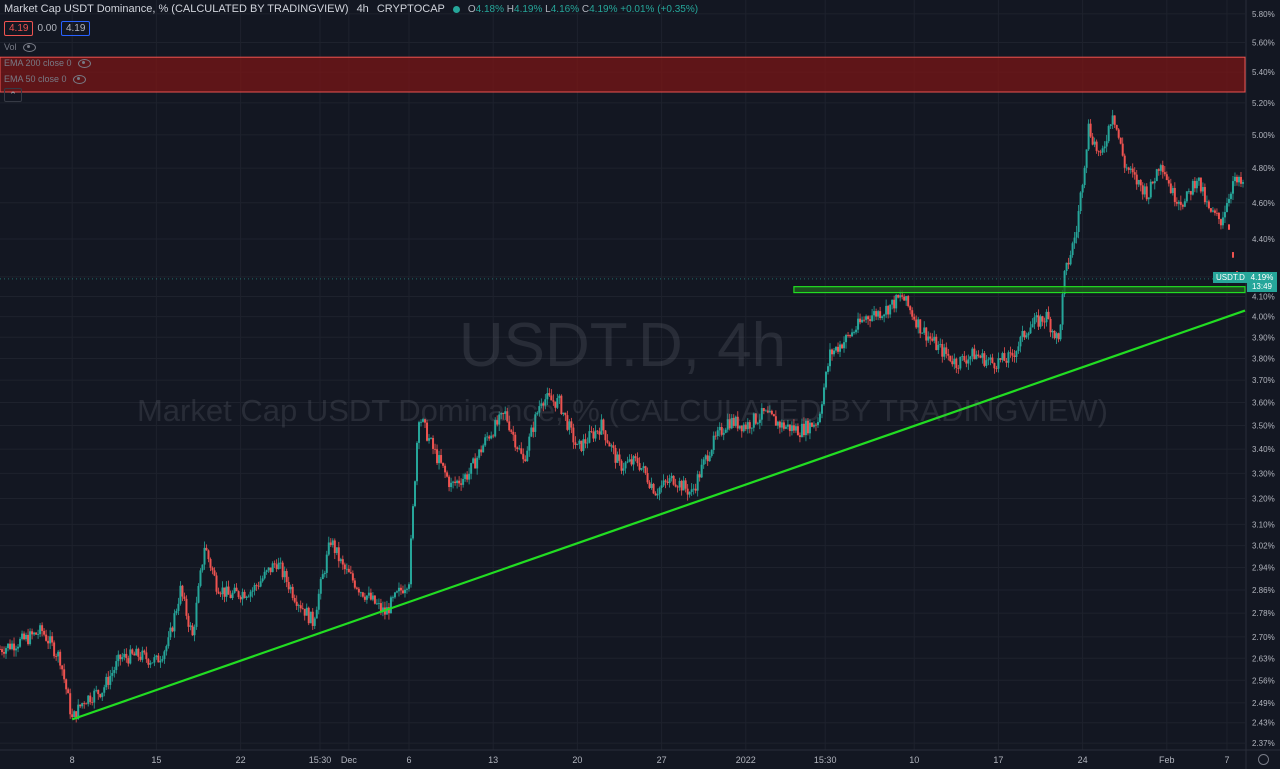 This screenshot has width=1280, height=769. I want to click on y-tick-label: 4.10%, so click(1263, 297).